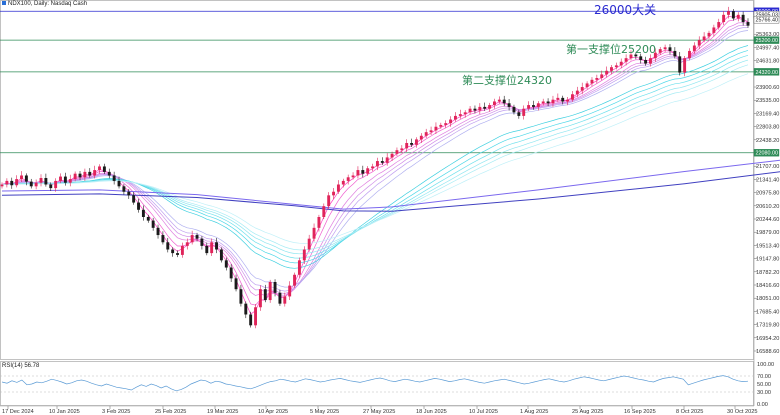 This screenshot has width=780, height=415. I want to click on price-tag-label: 25766.40, so click(767, 21).